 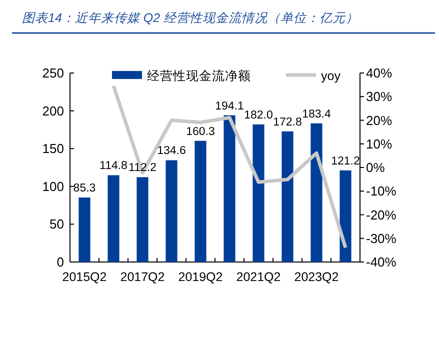 What do you see at coordinates (142, 168) in the screenshot?
I see `data-label: 112.2` at bounding box center [142, 168].